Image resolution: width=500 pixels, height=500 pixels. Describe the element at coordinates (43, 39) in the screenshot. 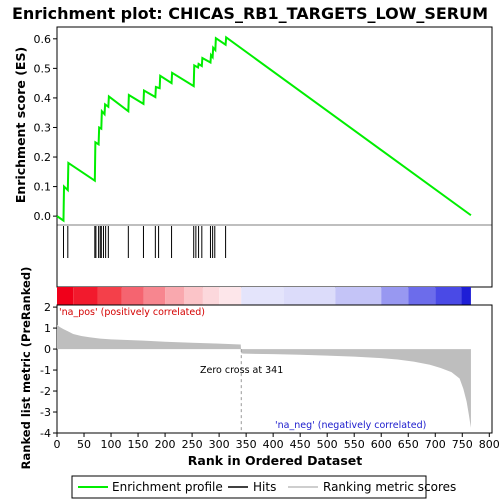

I see `es-y-tick-label: 0.6` at that location.